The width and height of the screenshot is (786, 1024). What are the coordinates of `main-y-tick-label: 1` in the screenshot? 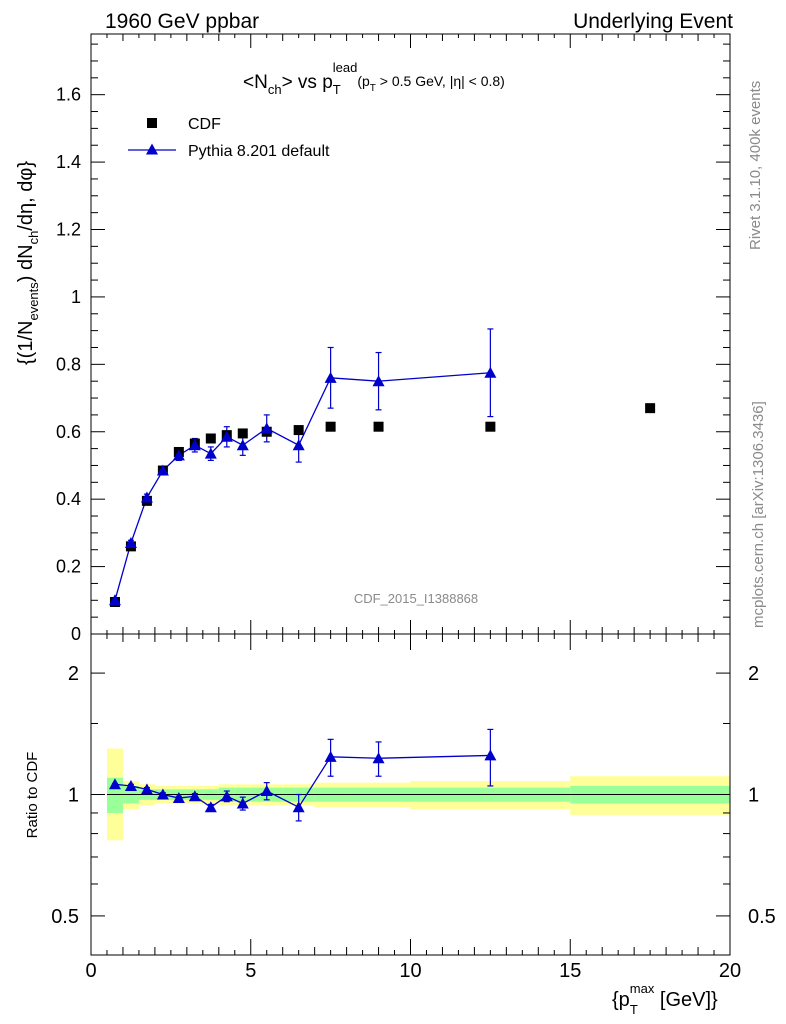 It's located at (76, 297).